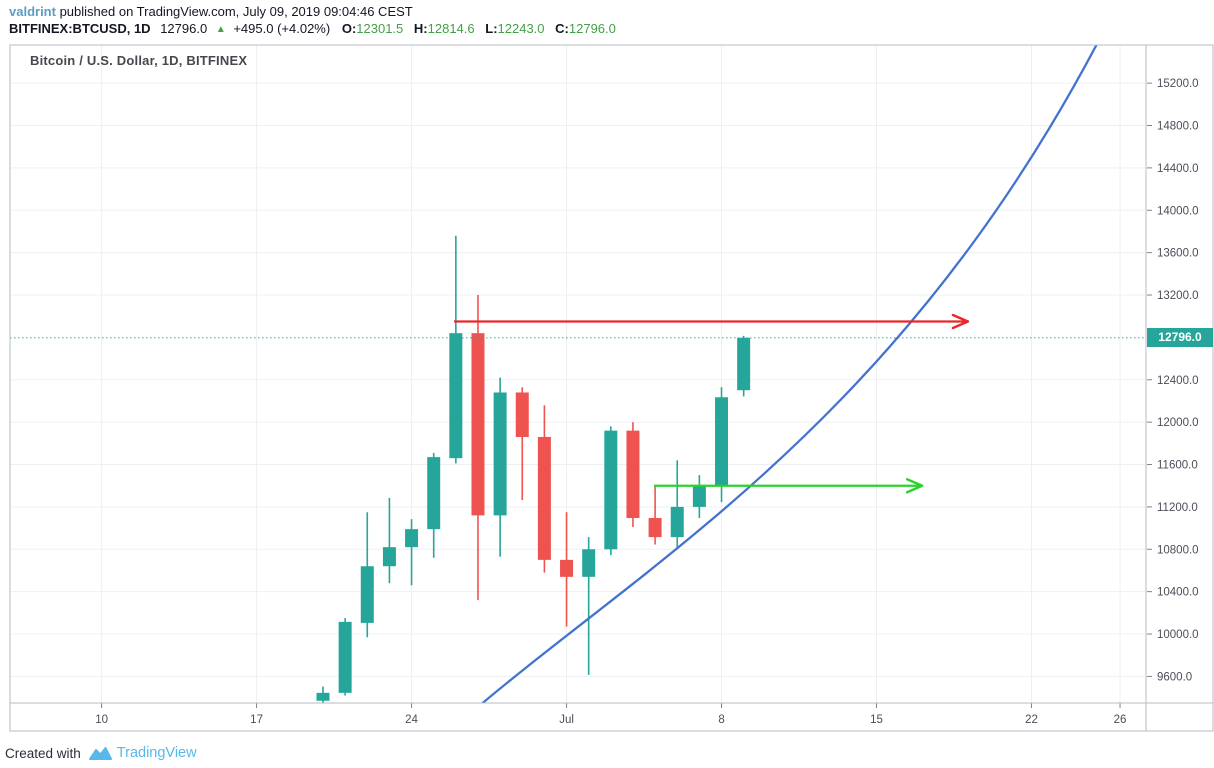  What do you see at coordinates (1178, 296) in the screenshot?
I see `svg-text: 13200.0` at bounding box center [1178, 296].